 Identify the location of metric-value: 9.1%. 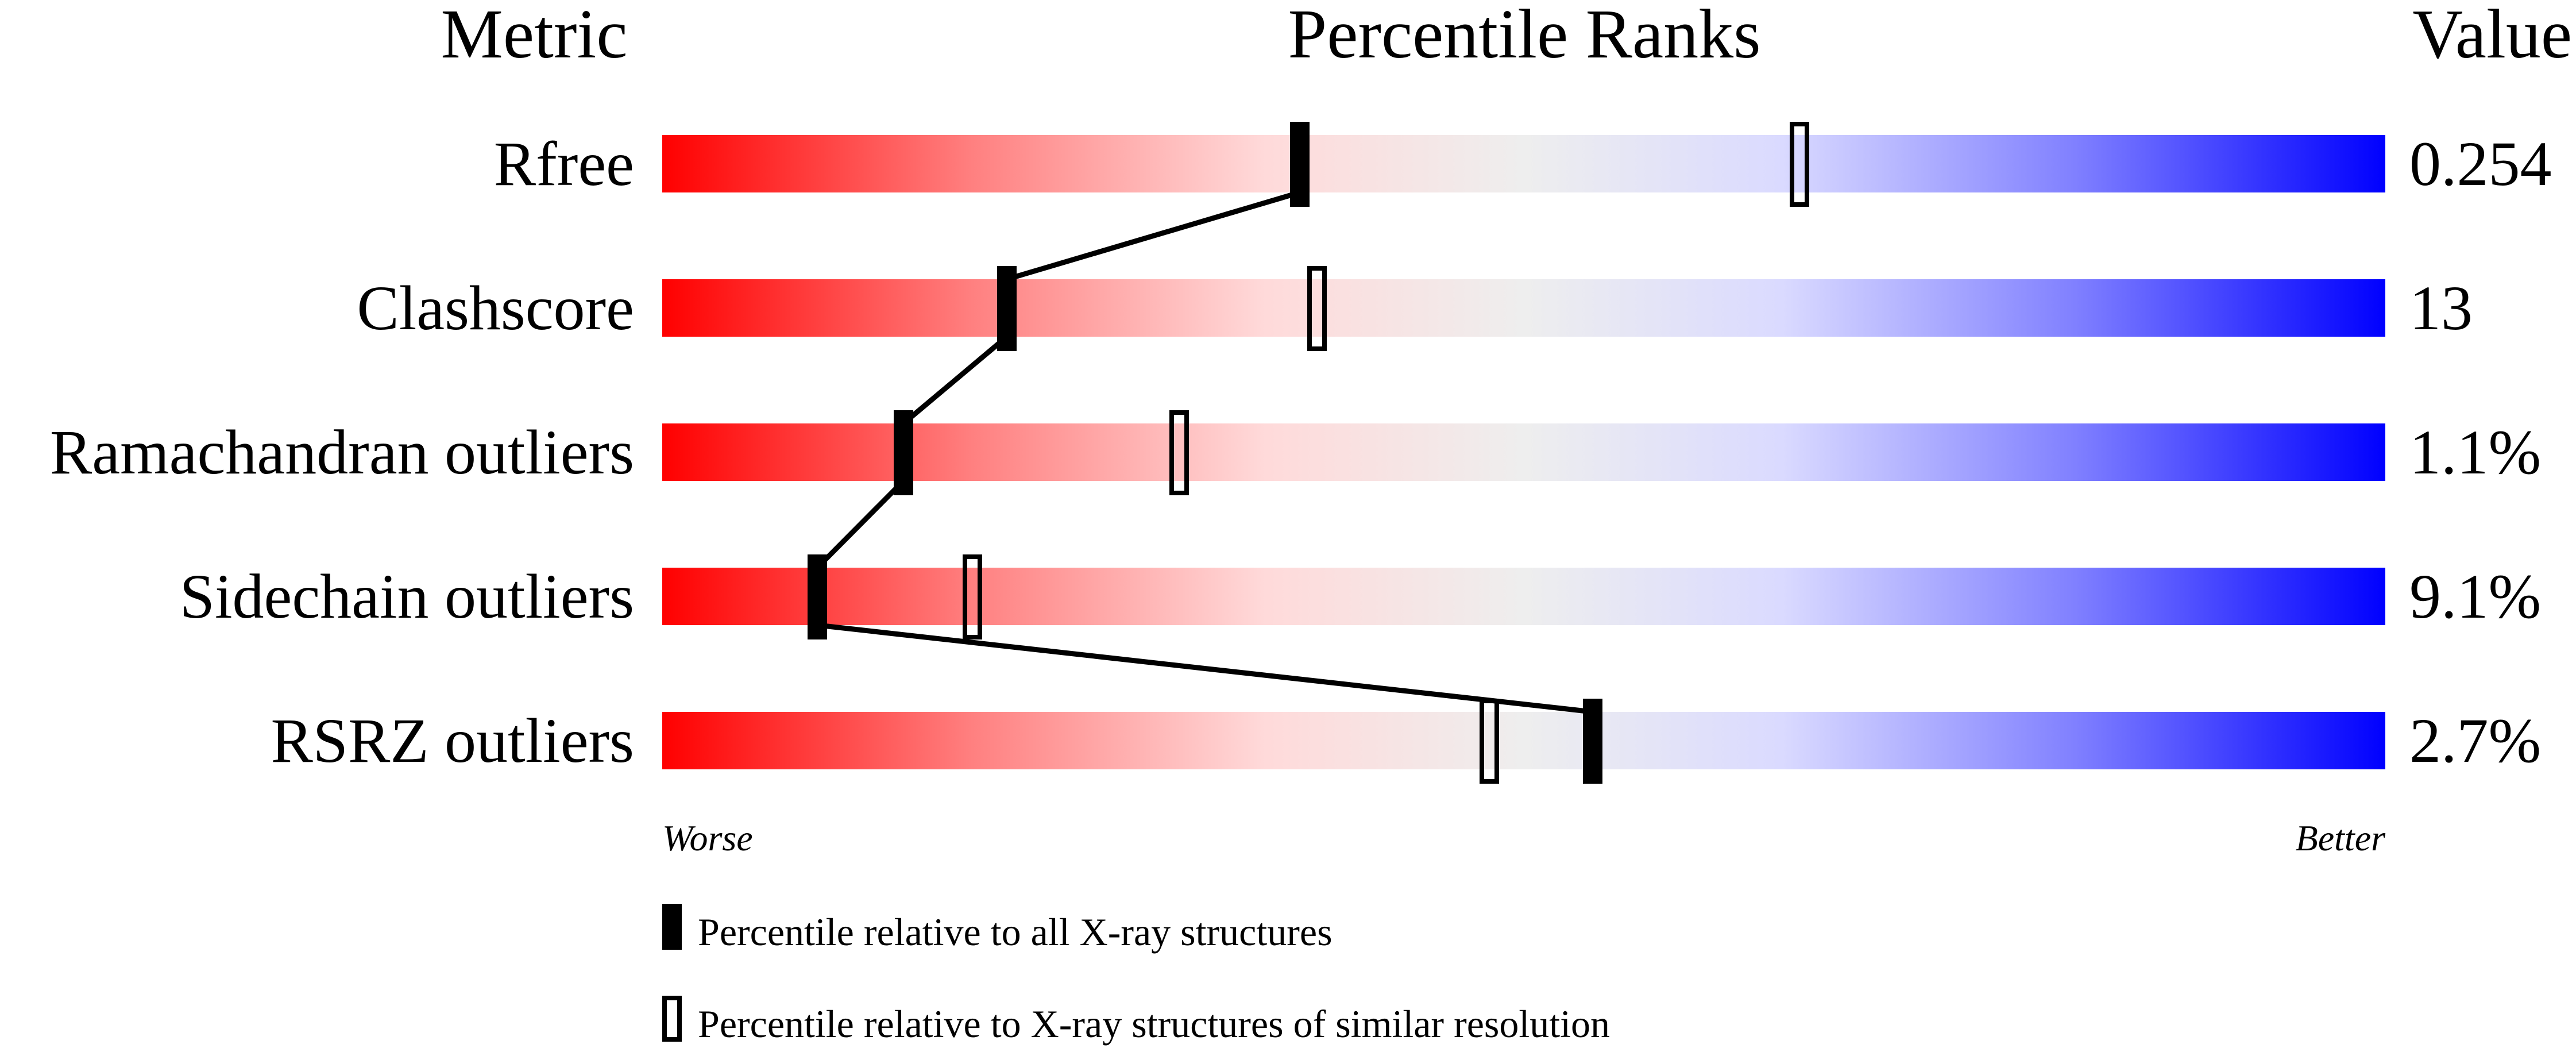
(2475, 596).